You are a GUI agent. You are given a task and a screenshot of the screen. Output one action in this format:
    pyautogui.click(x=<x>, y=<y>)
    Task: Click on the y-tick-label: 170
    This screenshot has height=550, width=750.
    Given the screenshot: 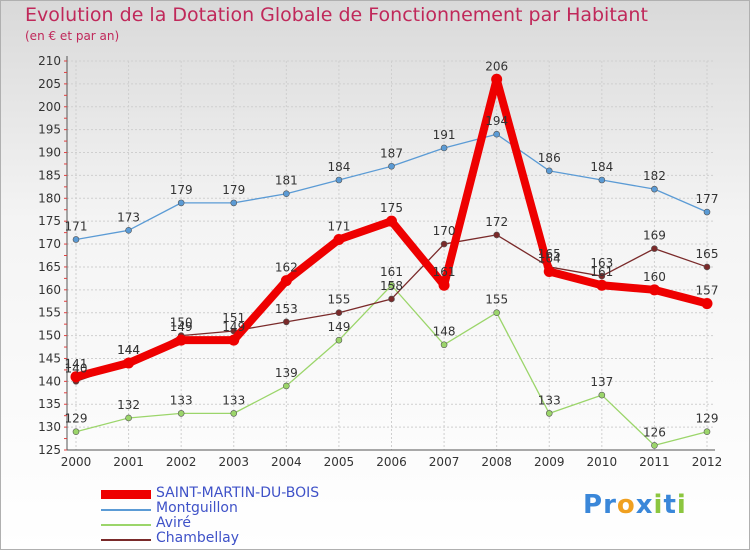 What is the action you would take?
    pyautogui.click(x=49, y=244)
    